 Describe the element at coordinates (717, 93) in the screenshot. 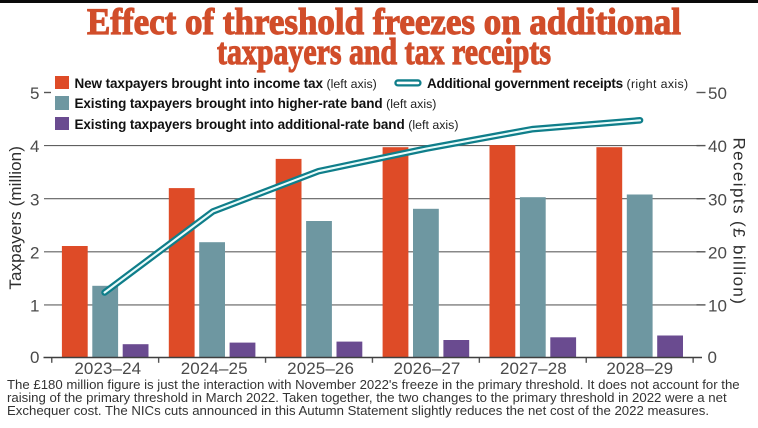

I see `svg-text: 50` at that location.